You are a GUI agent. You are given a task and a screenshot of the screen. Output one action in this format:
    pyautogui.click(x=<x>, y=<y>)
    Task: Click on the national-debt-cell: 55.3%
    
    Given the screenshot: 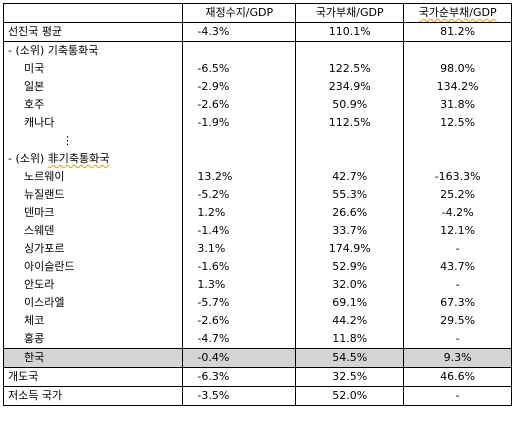 What is the action you would take?
    pyautogui.click(x=350, y=195)
    